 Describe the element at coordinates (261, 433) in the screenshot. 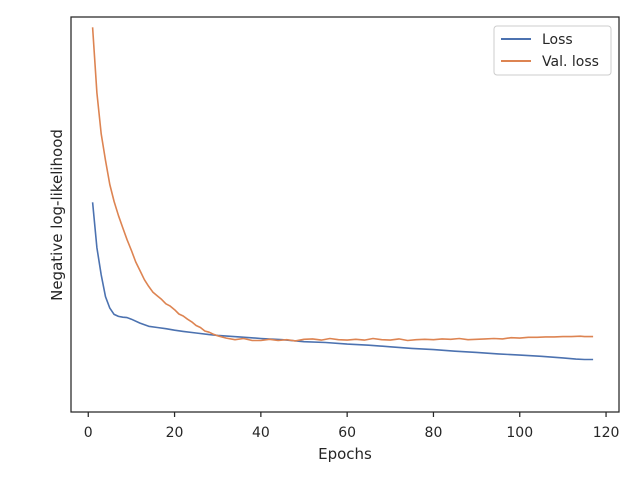

I see `x-tick-label: 40` at that location.